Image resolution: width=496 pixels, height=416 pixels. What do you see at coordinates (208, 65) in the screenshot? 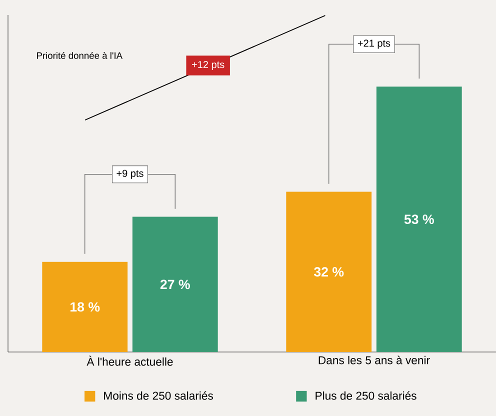
I see `text: +12 pts` at bounding box center [208, 65].